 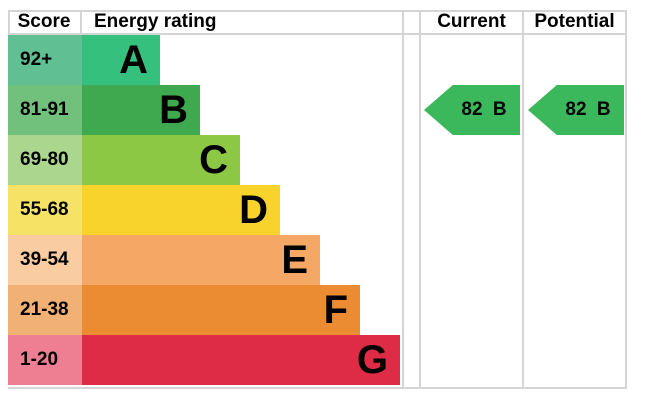 I want to click on score-range-e: 39-54, so click(x=45, y=260).